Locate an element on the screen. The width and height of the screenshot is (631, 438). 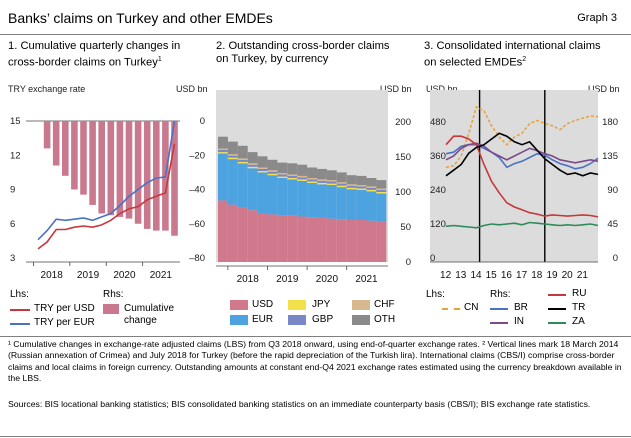
p2-bar-jpy-2018Q4 is located at coordinates (262, 172).